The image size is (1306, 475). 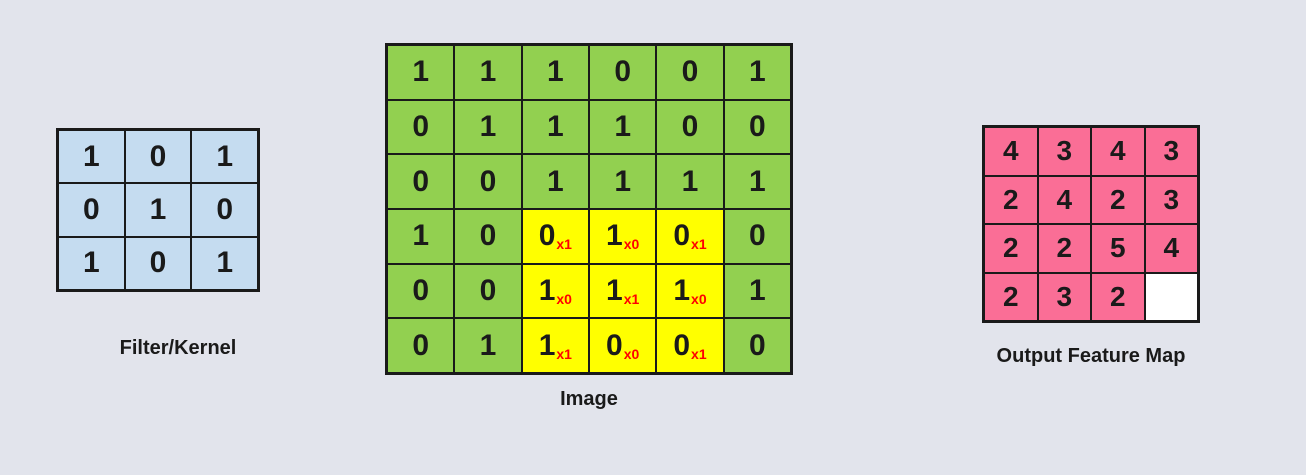 I want to click on image-cell-r0c2: 1, so click(x=555, y=72).